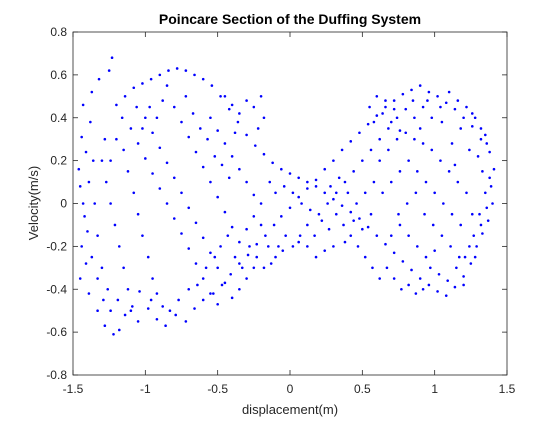  What do you see at coordinates (56, 289) in the screenshot?
I see `y-tick-label: -0.4` at bounding box center [56, 289].